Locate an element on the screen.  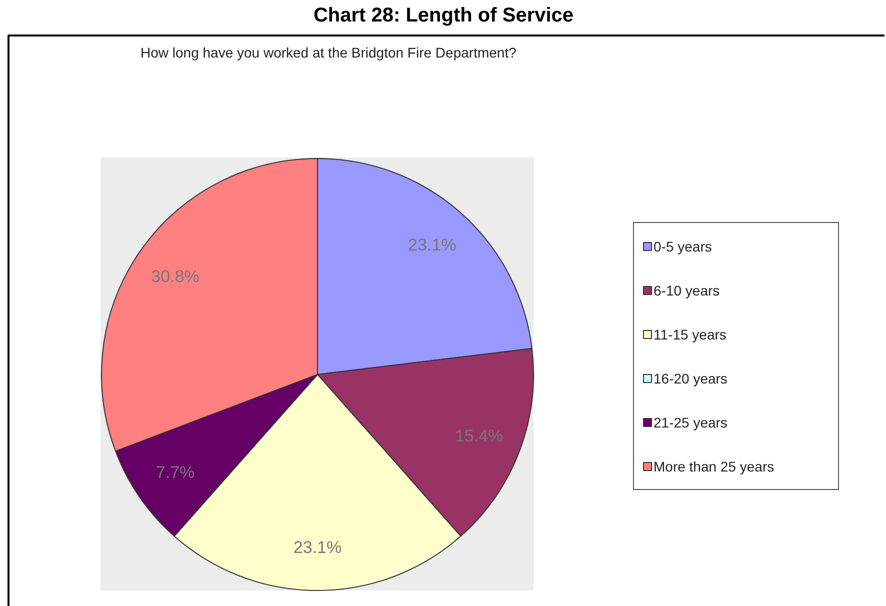
legend-label: 11-15 years is located at coordinates (690, 334).